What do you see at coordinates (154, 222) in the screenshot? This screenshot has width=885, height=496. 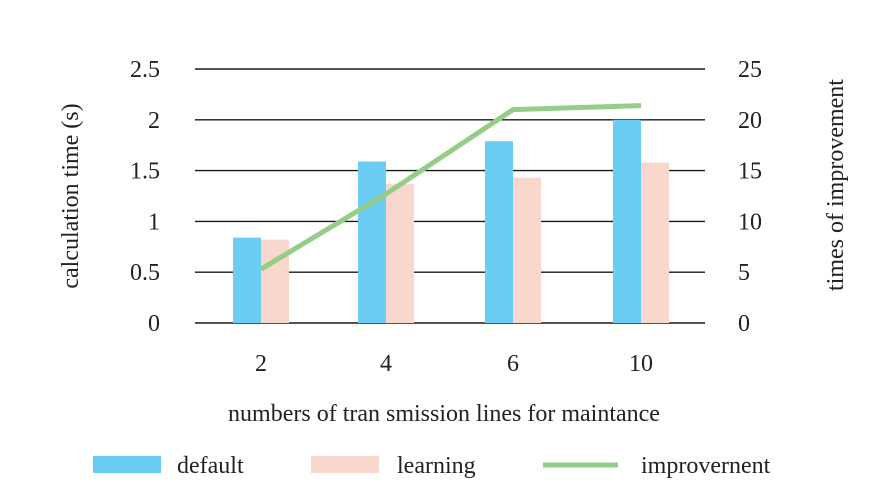 I see `y-tick-label: 1` at bounding box center [154, 222].